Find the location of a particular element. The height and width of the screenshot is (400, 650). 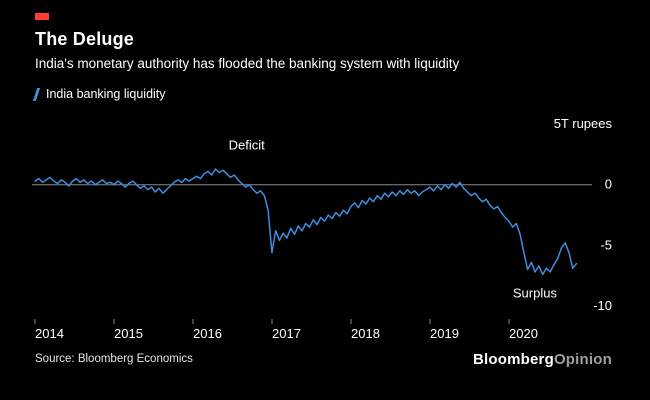

source-note: Source: Bloomberg Economics is located at coordinates (114, 359).